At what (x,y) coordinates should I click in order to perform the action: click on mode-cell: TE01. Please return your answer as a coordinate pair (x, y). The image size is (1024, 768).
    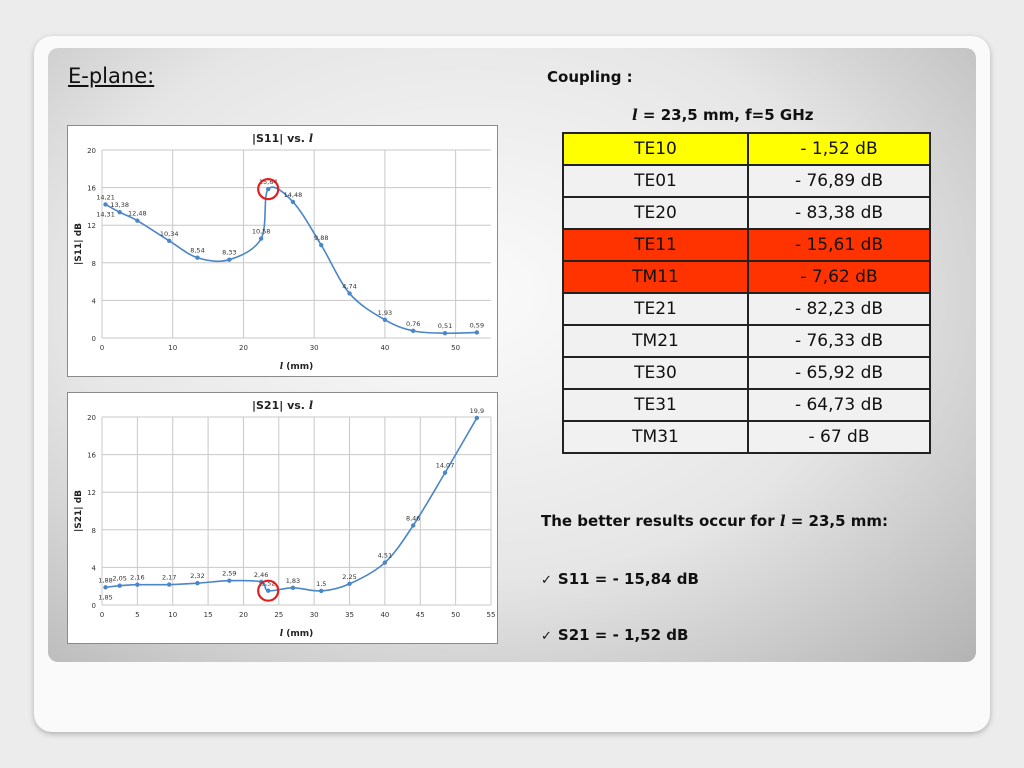
    Looking at the image, I should click on (655, 181).